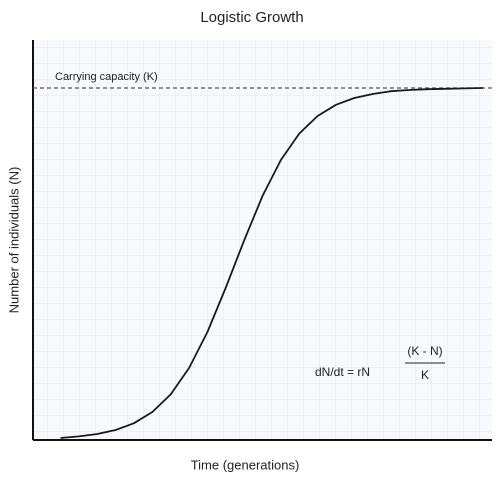  Describe the element at coordinates (425, 375) in the screenshot. I see `equation-denominator: K` at that location.